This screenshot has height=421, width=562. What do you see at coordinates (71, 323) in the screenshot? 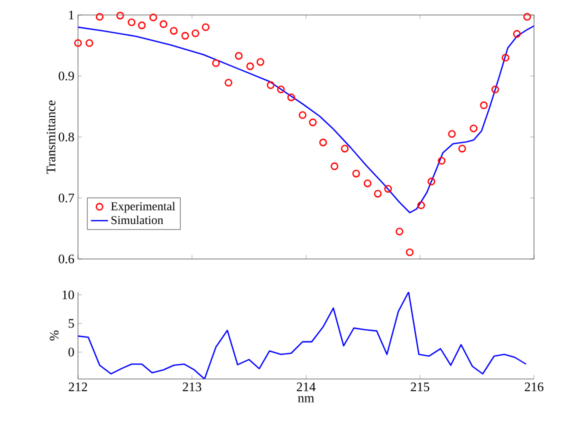
I see `y-tick-label: 5` at bounding box center [71, 323].